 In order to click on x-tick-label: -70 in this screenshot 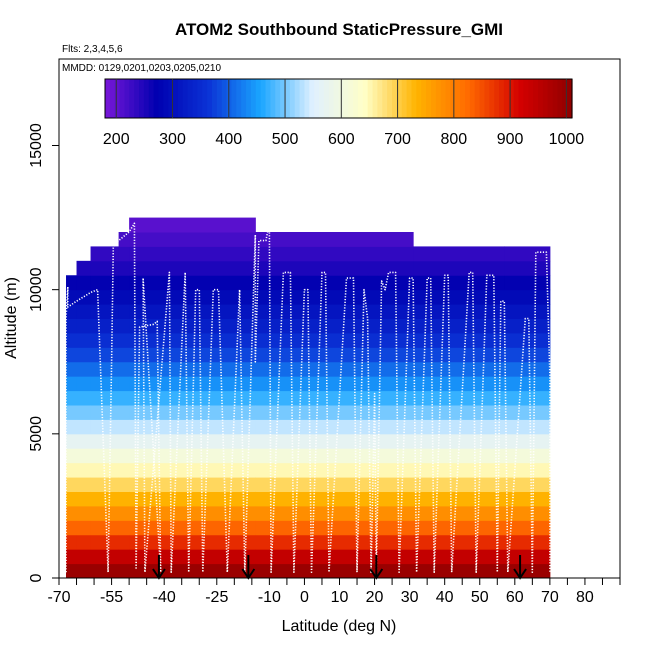, I will do `click(58, 597)`.